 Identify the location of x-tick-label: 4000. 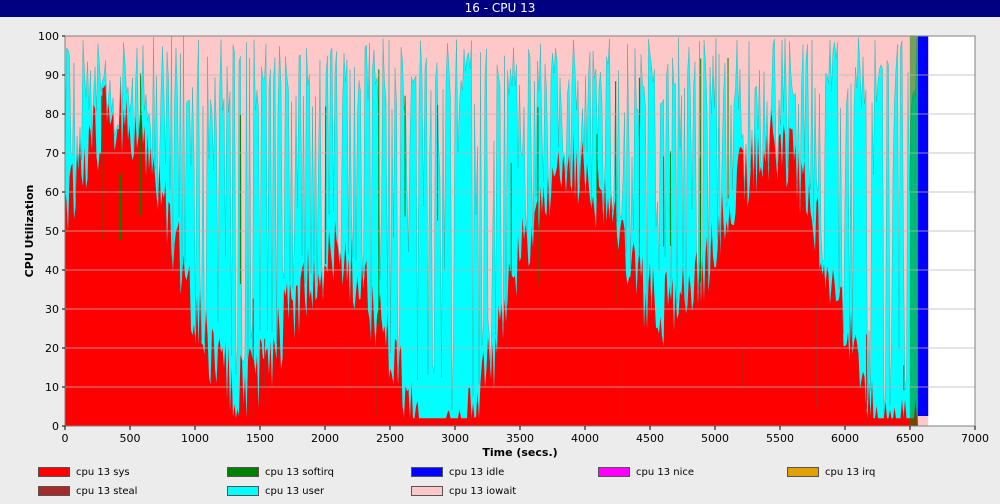
(585, 438).